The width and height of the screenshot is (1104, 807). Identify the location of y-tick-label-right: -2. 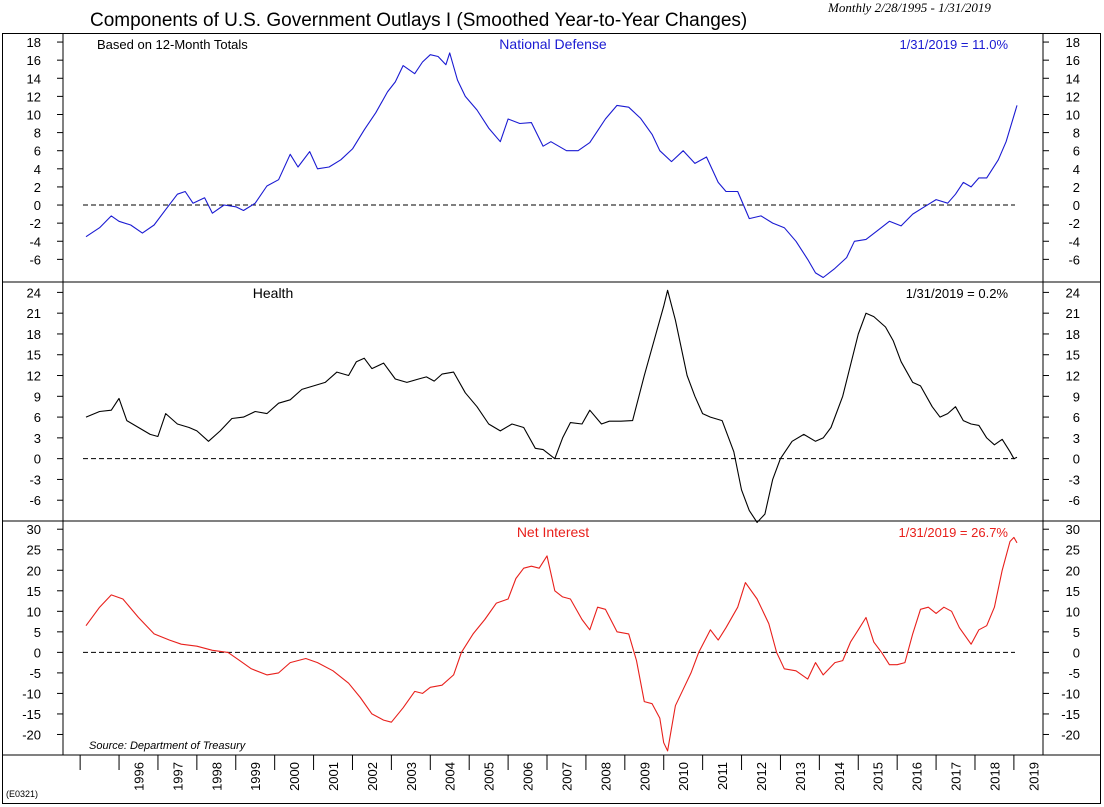
(1074, 223).